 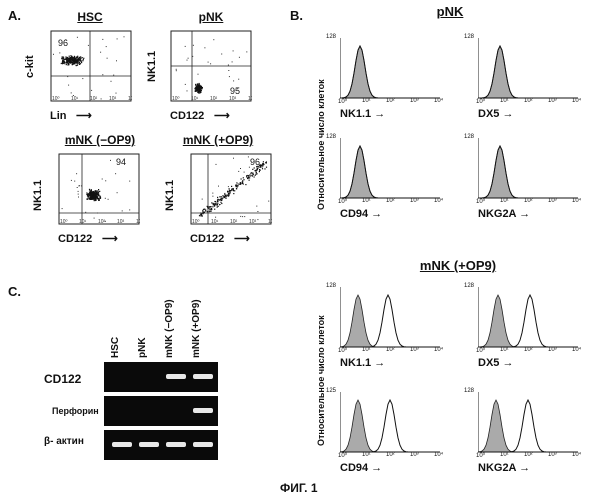 I want to click on y-axis-label-group2: Относительное число клеток, so click(x=321, y=380).